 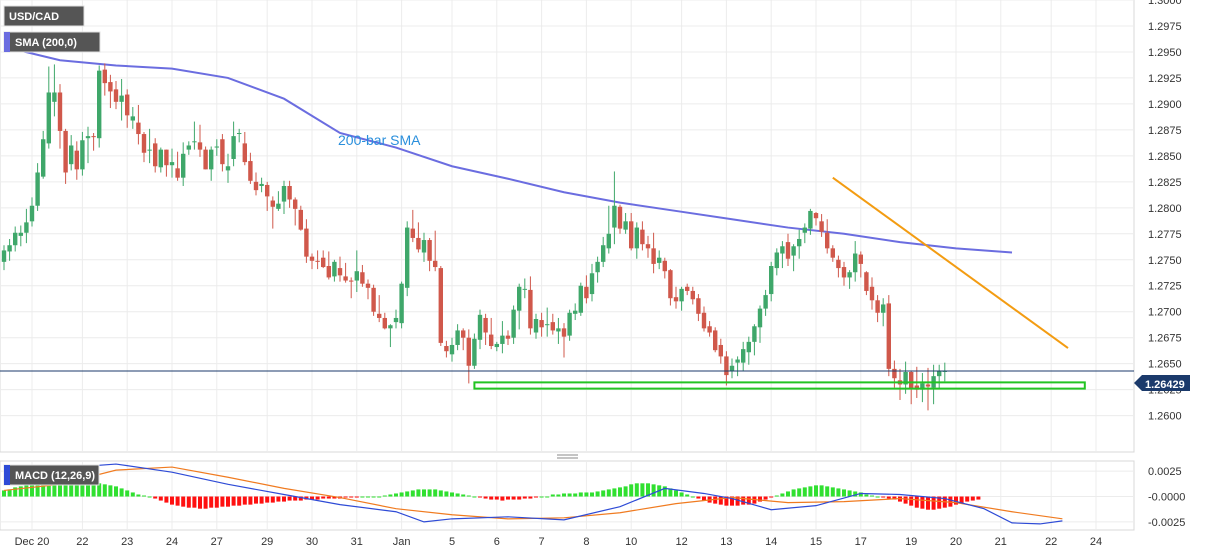 What do you see at coordinates (567, 456) in the screenshot?
I see `panel-splitter` at bounding box center [567, 456].